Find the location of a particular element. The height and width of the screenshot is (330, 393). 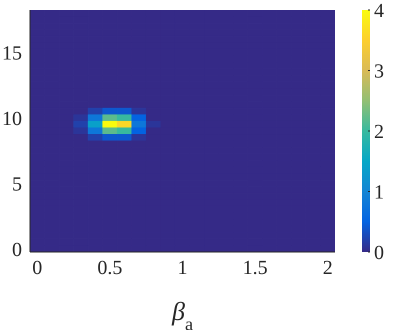

x-tick-label: 1.5 is located at coordinates (255, 268).